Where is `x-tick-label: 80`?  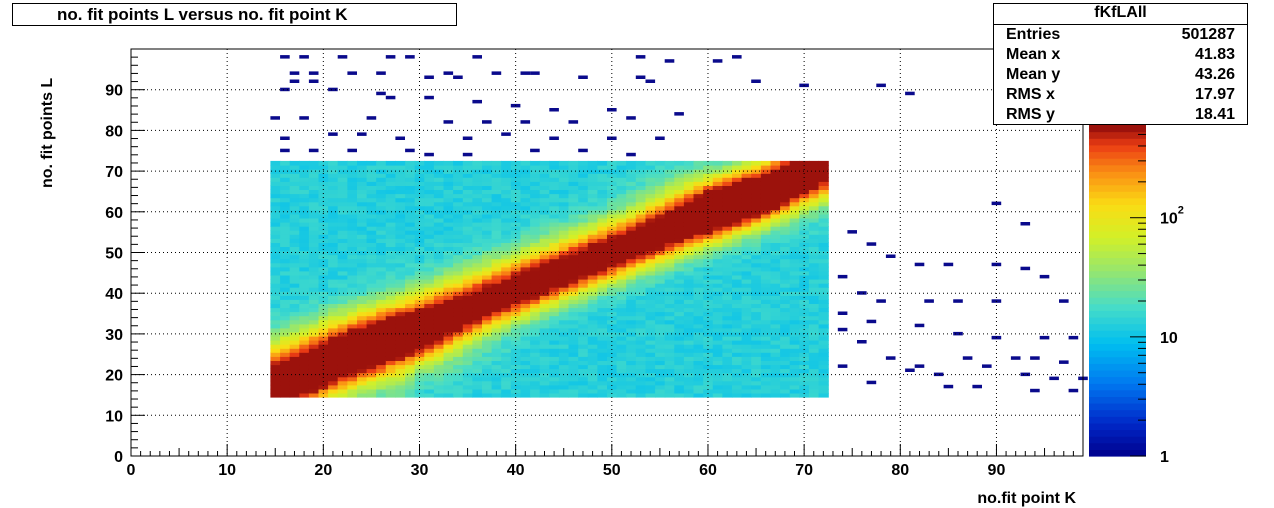 x-tick-label: 80 is located at coordinates (900, 470).